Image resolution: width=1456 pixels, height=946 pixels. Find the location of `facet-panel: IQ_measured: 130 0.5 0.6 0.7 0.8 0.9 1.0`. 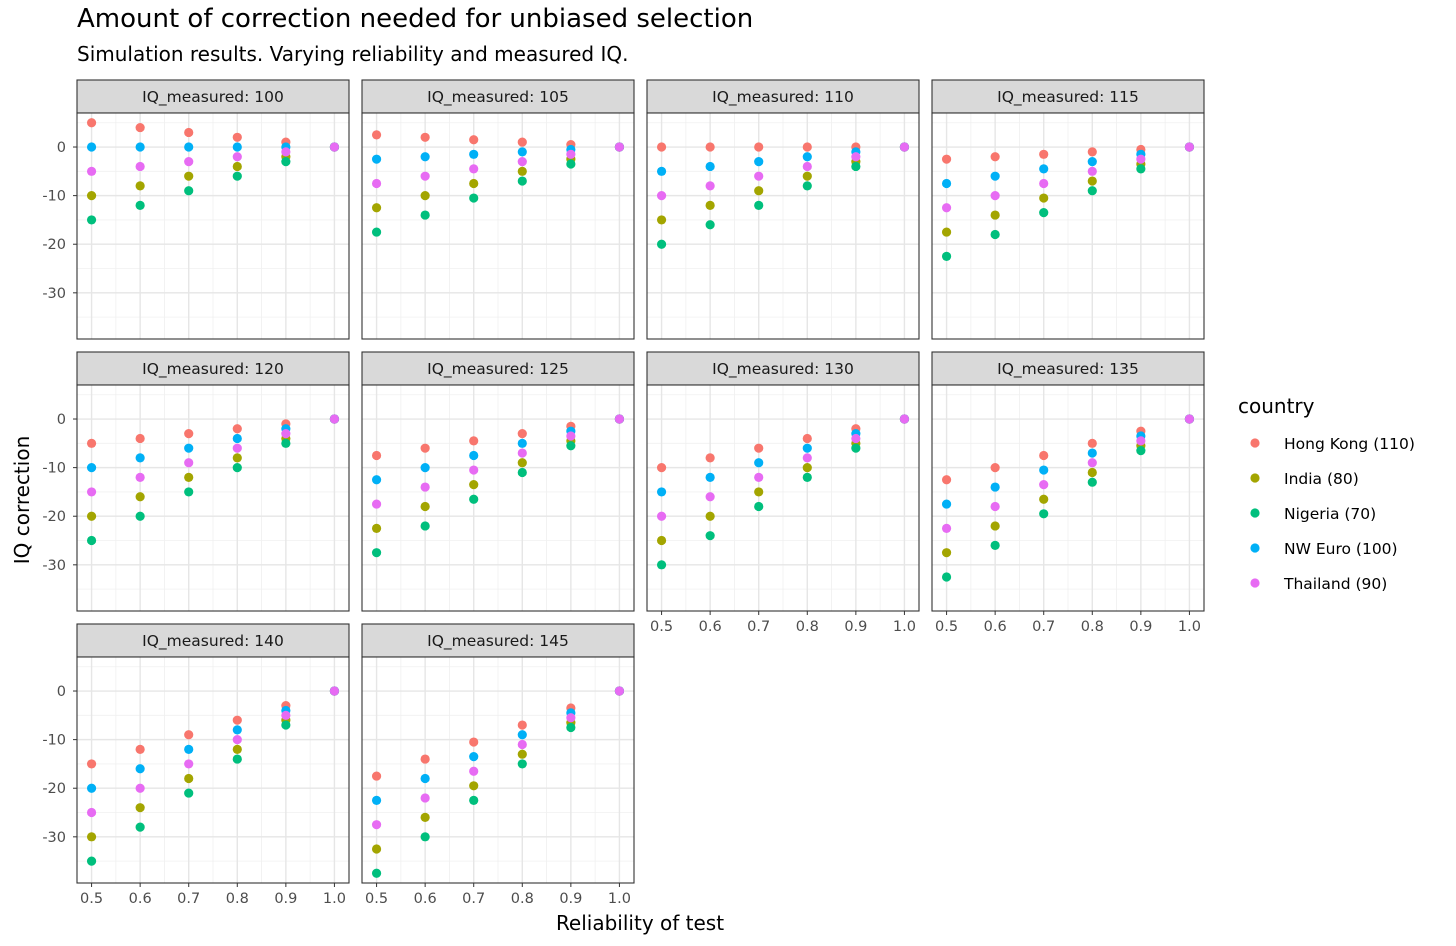

facet-panel: IQ_measured: 130 0.5 0.6 0.7 0.8 0.9 1.0 is located at coordinates (783, 493).